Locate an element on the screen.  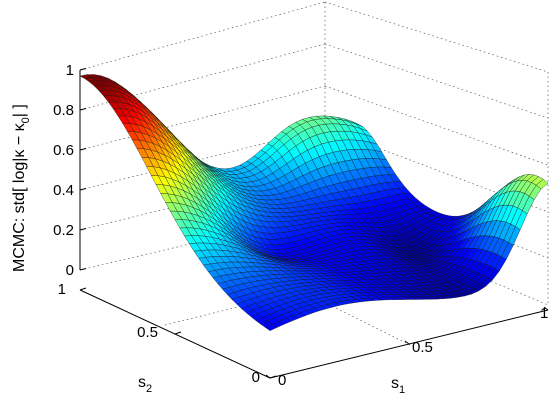
grid-back-top is located at coordinates (436, 37).